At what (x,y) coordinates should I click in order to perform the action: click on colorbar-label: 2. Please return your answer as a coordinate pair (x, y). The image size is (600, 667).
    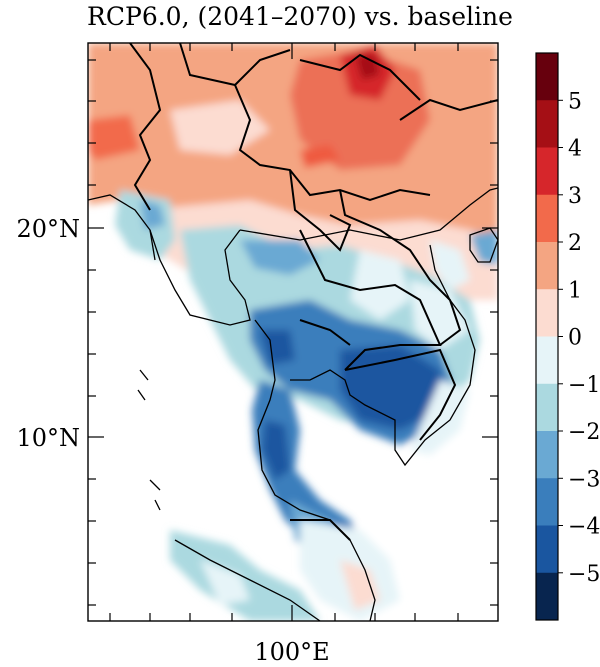
    Looking at the image, I should click on (575, 243).